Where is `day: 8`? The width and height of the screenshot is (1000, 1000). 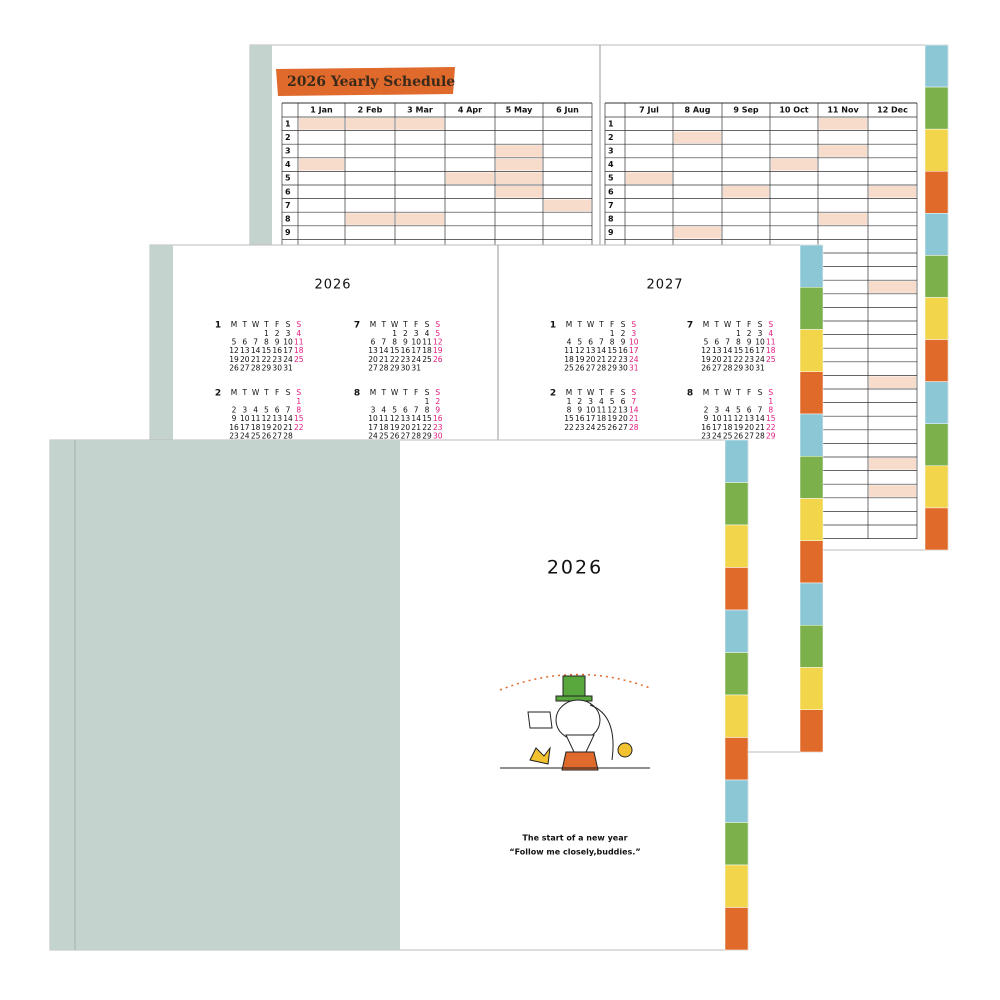 day: 8 is located at coordinates (770, 410).